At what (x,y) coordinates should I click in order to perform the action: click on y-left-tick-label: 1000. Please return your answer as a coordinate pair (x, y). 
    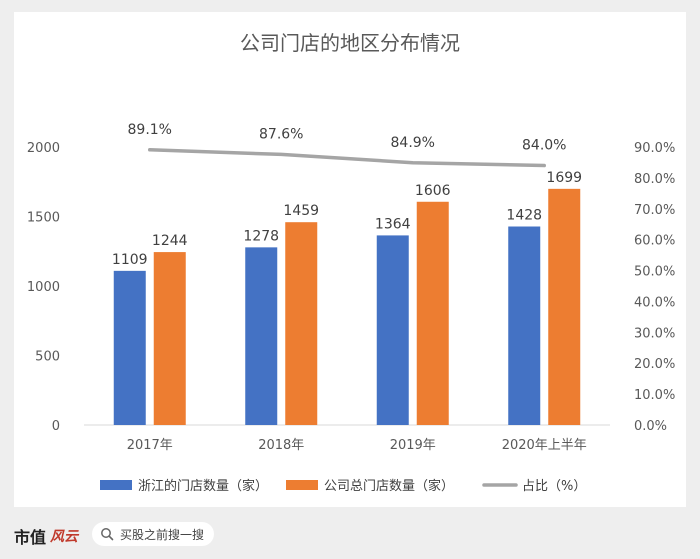
    Looking at the image, I should click on (43, 287).